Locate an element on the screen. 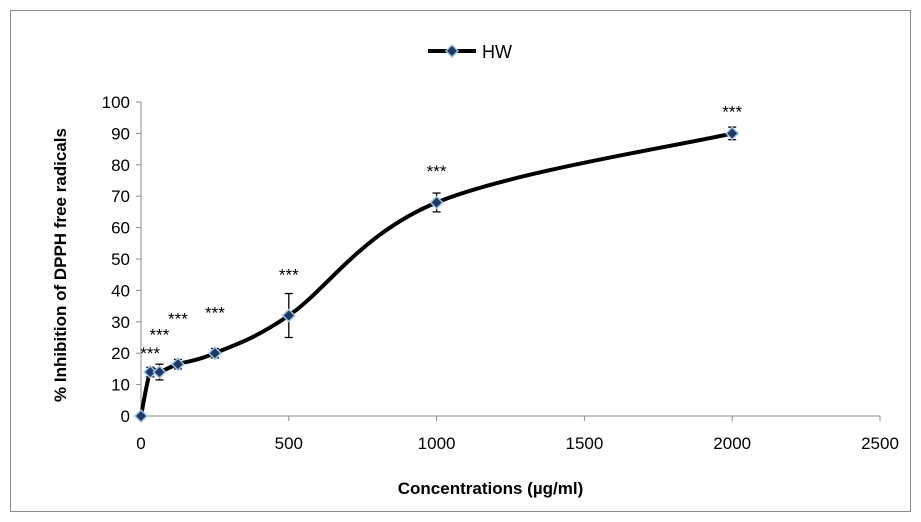 This screenshot has width=921, height=522. x-tick-label: 0 is located at coordinates (140, 443).